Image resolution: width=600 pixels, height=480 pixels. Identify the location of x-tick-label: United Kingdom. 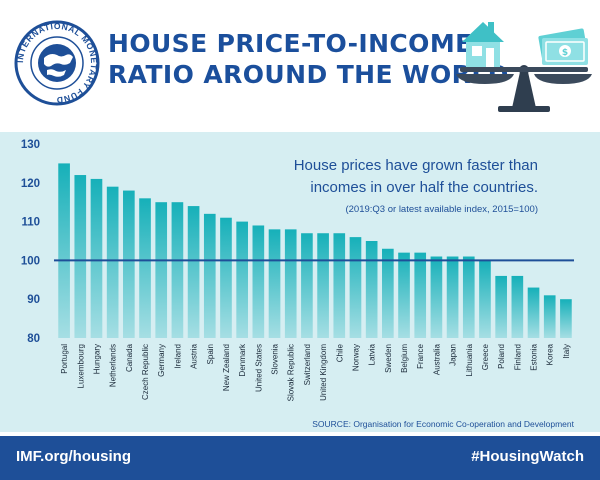
(323, 372).